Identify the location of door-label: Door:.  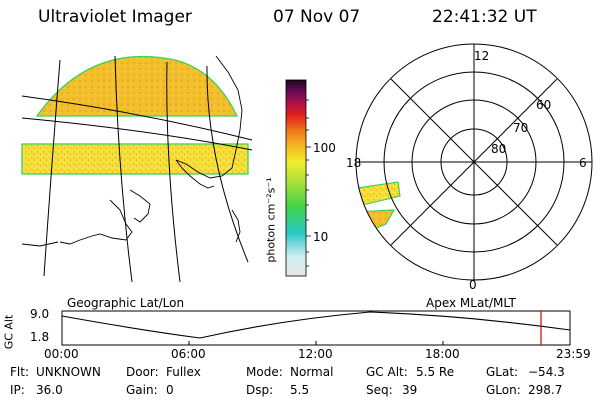
(142, 372).